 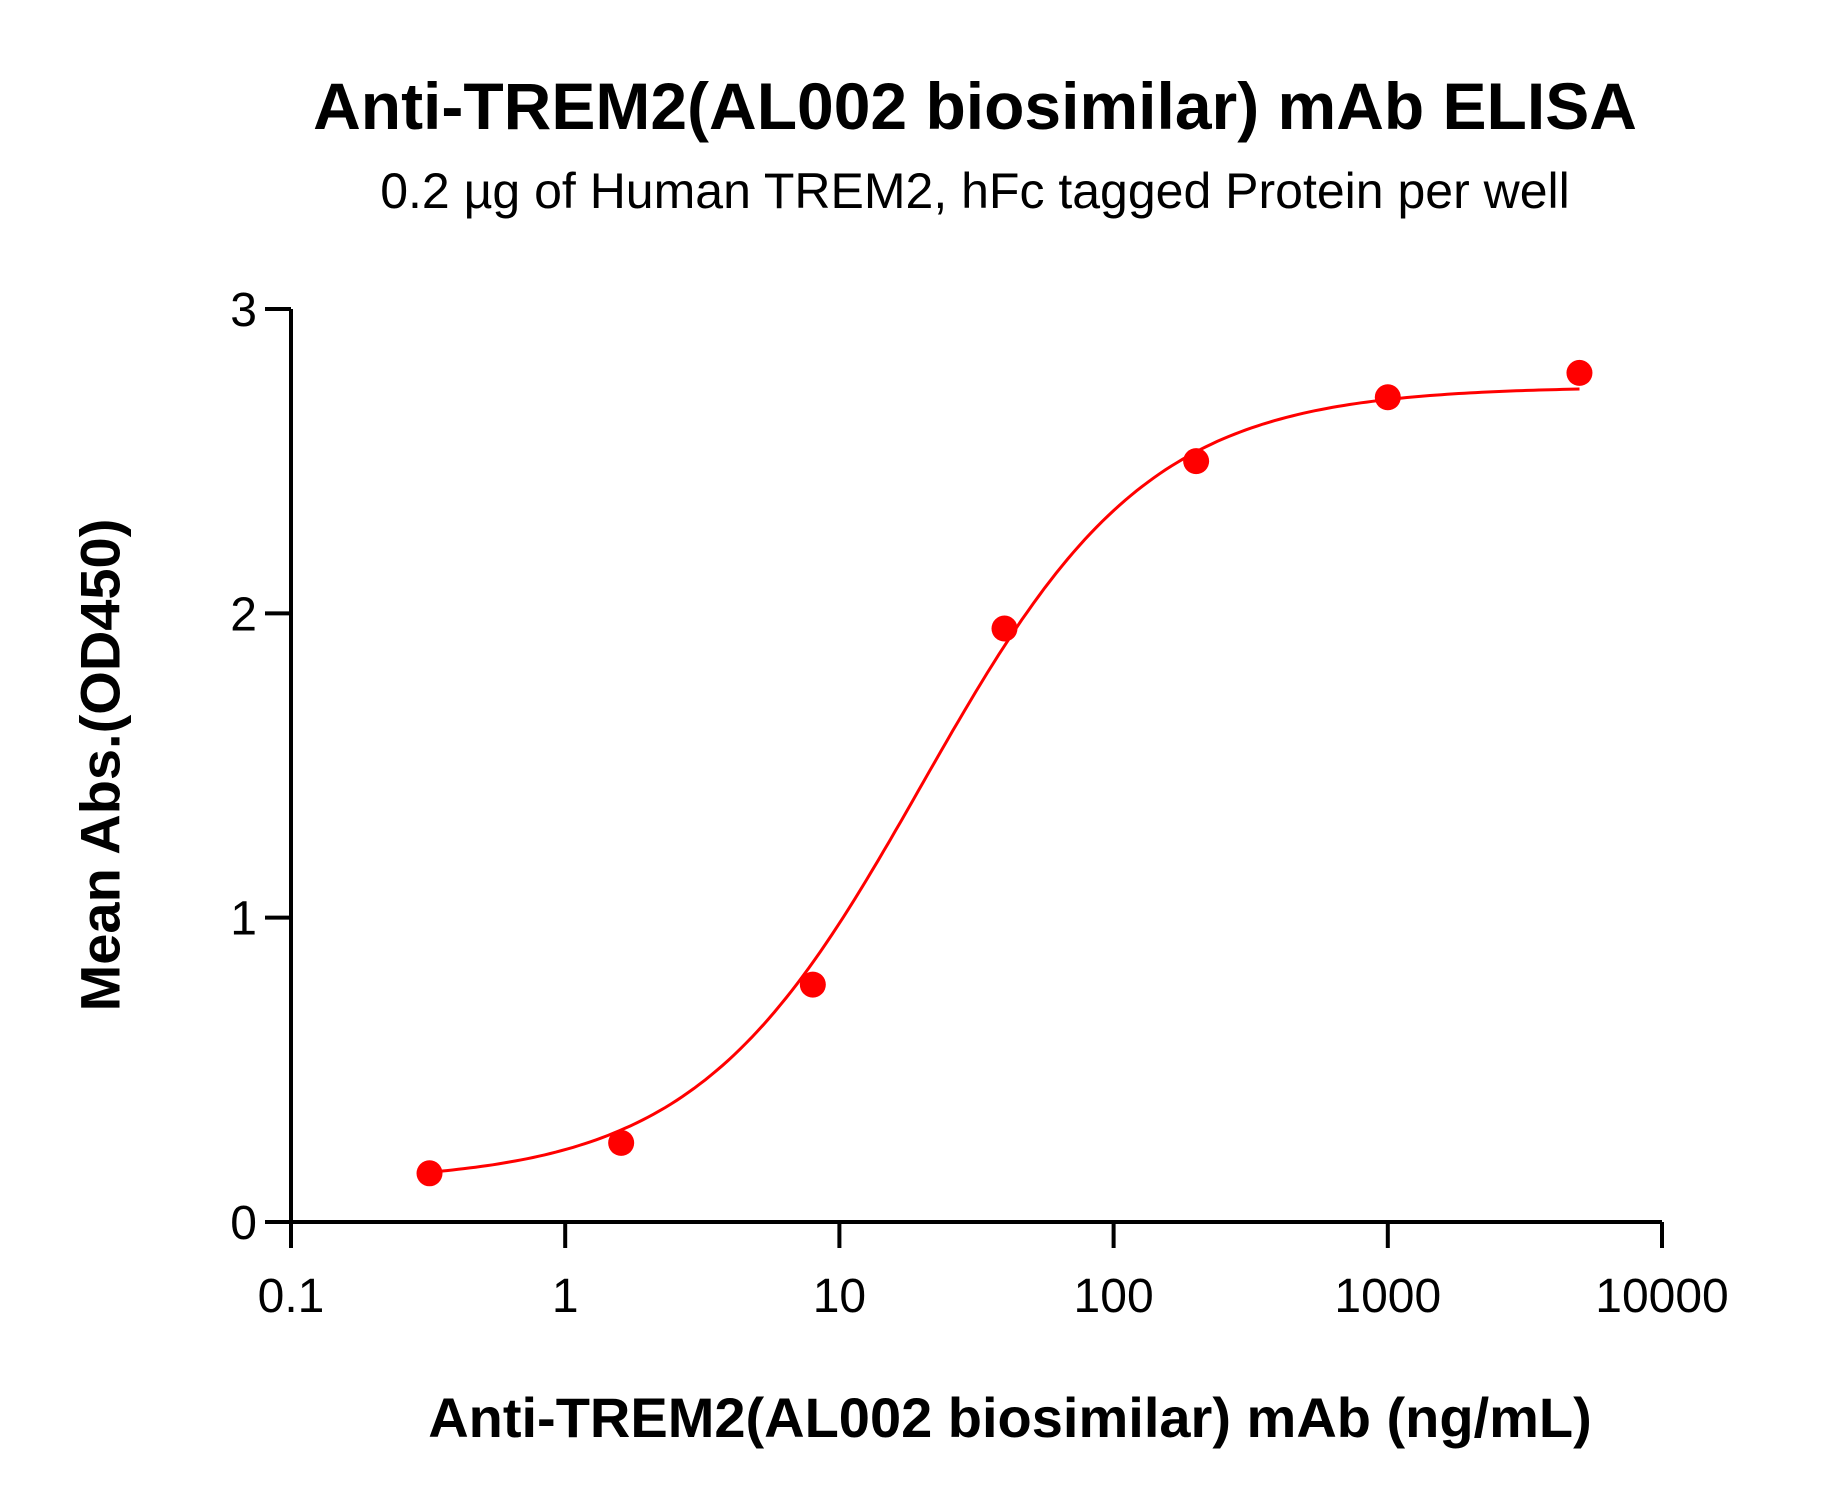 I want to click on x-tick-label: 0.1, so click(x=291, y=1296).